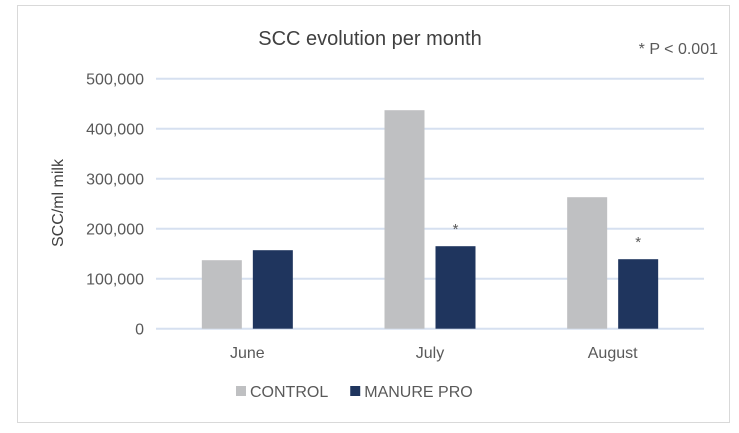 This screenshot has height=433, width=739. What do you see at coordinates (115, 180) in the screenshot?
I see `y-tick-label: 300,000` at bounding box center [115, 180].